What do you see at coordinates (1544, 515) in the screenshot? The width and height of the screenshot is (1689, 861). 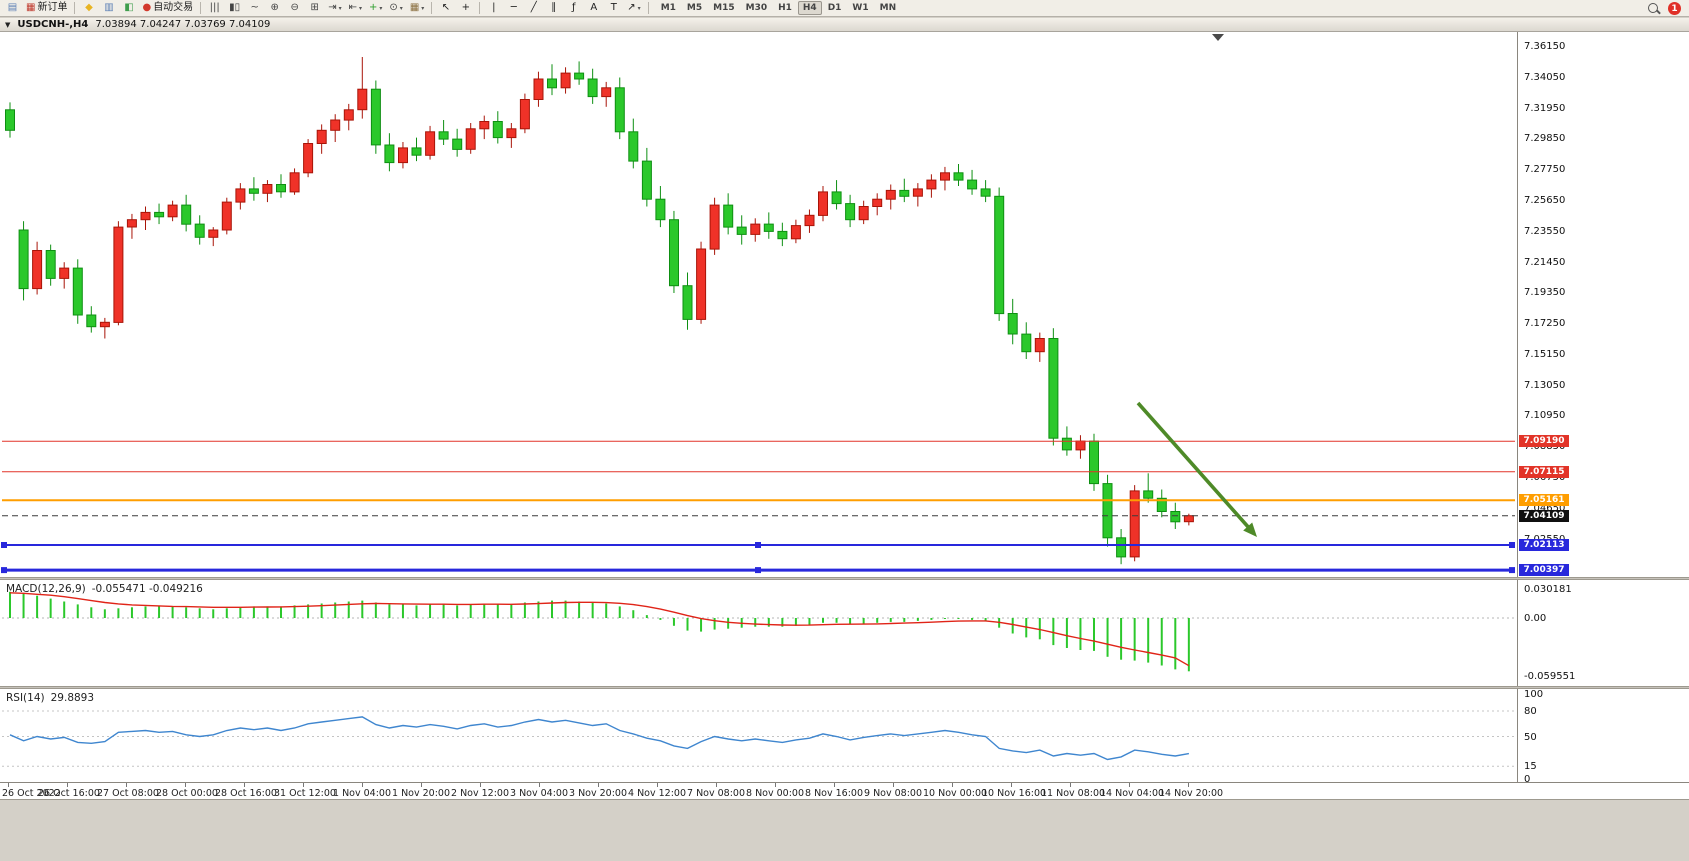 I see `price-badge-7.04109: 7.04109` at bounding box center [1544, 515].